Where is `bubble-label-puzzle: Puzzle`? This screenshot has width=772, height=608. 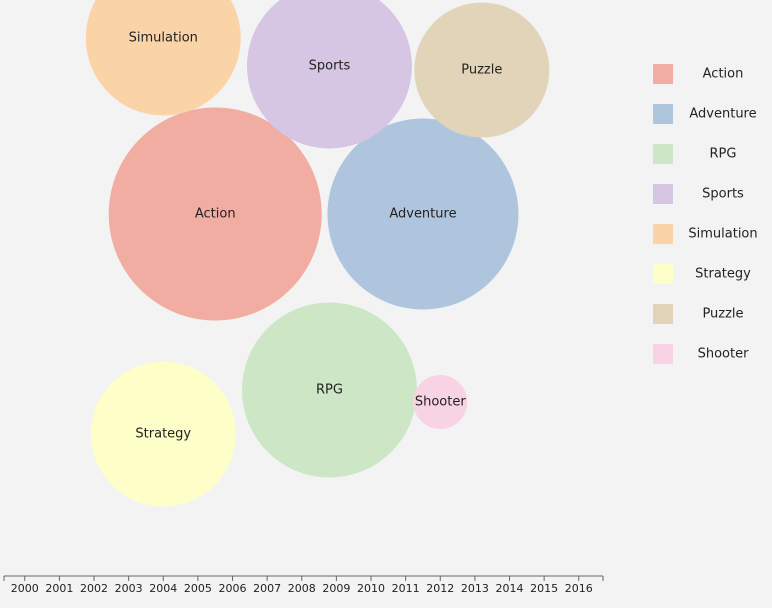
bubble-label-puzzle: Puzzle is located at coordinates (481, 70).